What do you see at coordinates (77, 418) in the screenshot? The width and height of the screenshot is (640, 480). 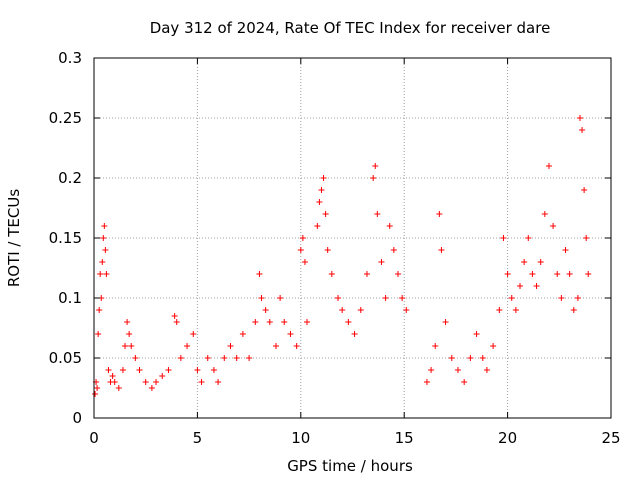 I see `y-tick-label: 0` at bounding box center [77, 418].